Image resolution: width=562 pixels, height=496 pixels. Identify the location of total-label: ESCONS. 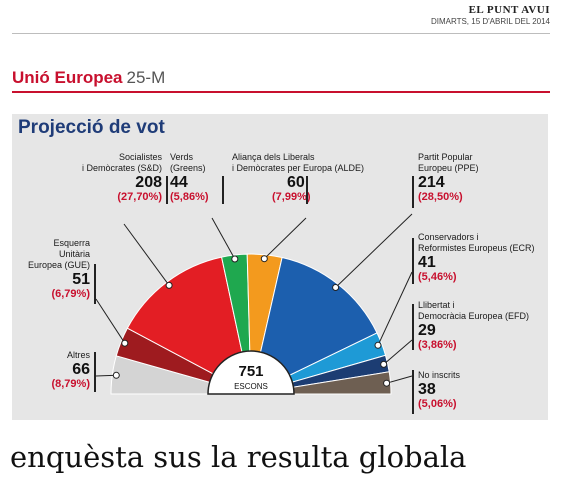
(251, 386).